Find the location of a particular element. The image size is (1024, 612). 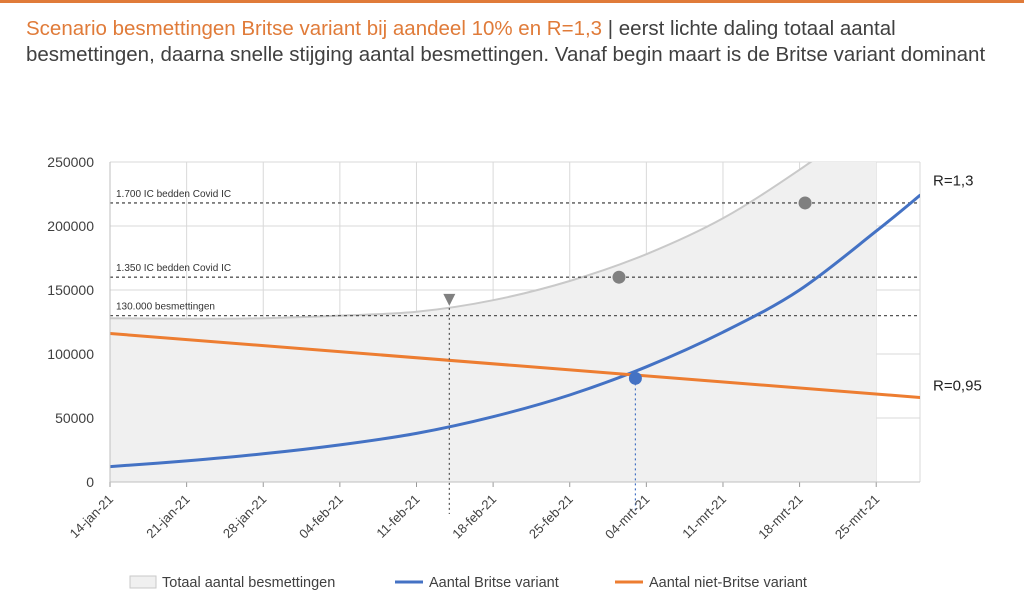

y-tick-label: 250000 is located at coordinates (70, 162).